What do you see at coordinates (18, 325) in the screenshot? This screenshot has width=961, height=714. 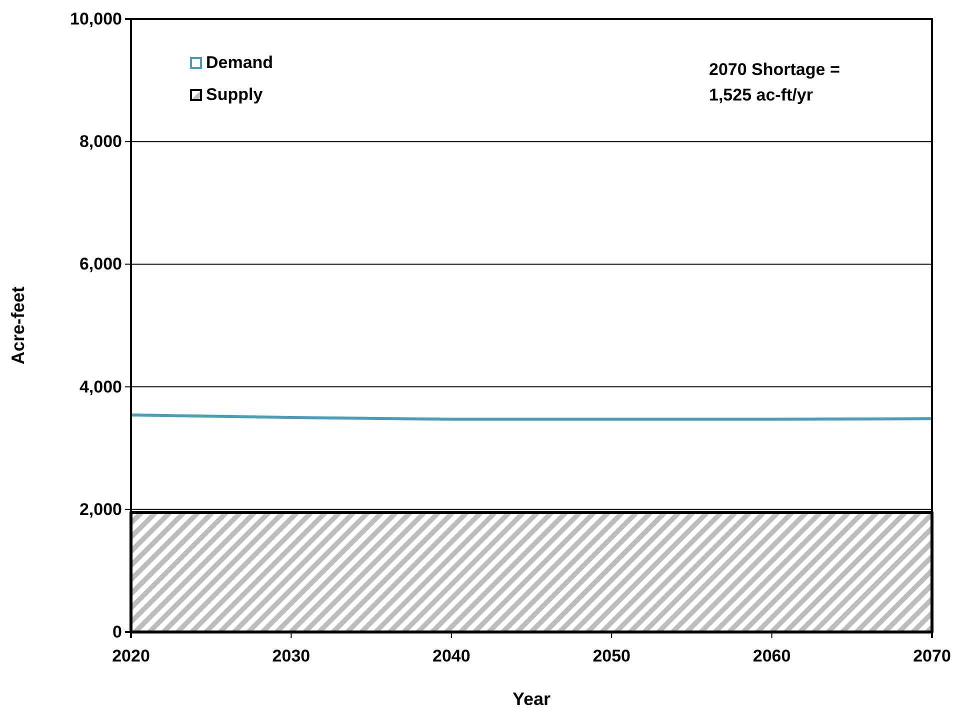 I see `y-axis-title: Acre-feet` at bounding box center [18, 325].